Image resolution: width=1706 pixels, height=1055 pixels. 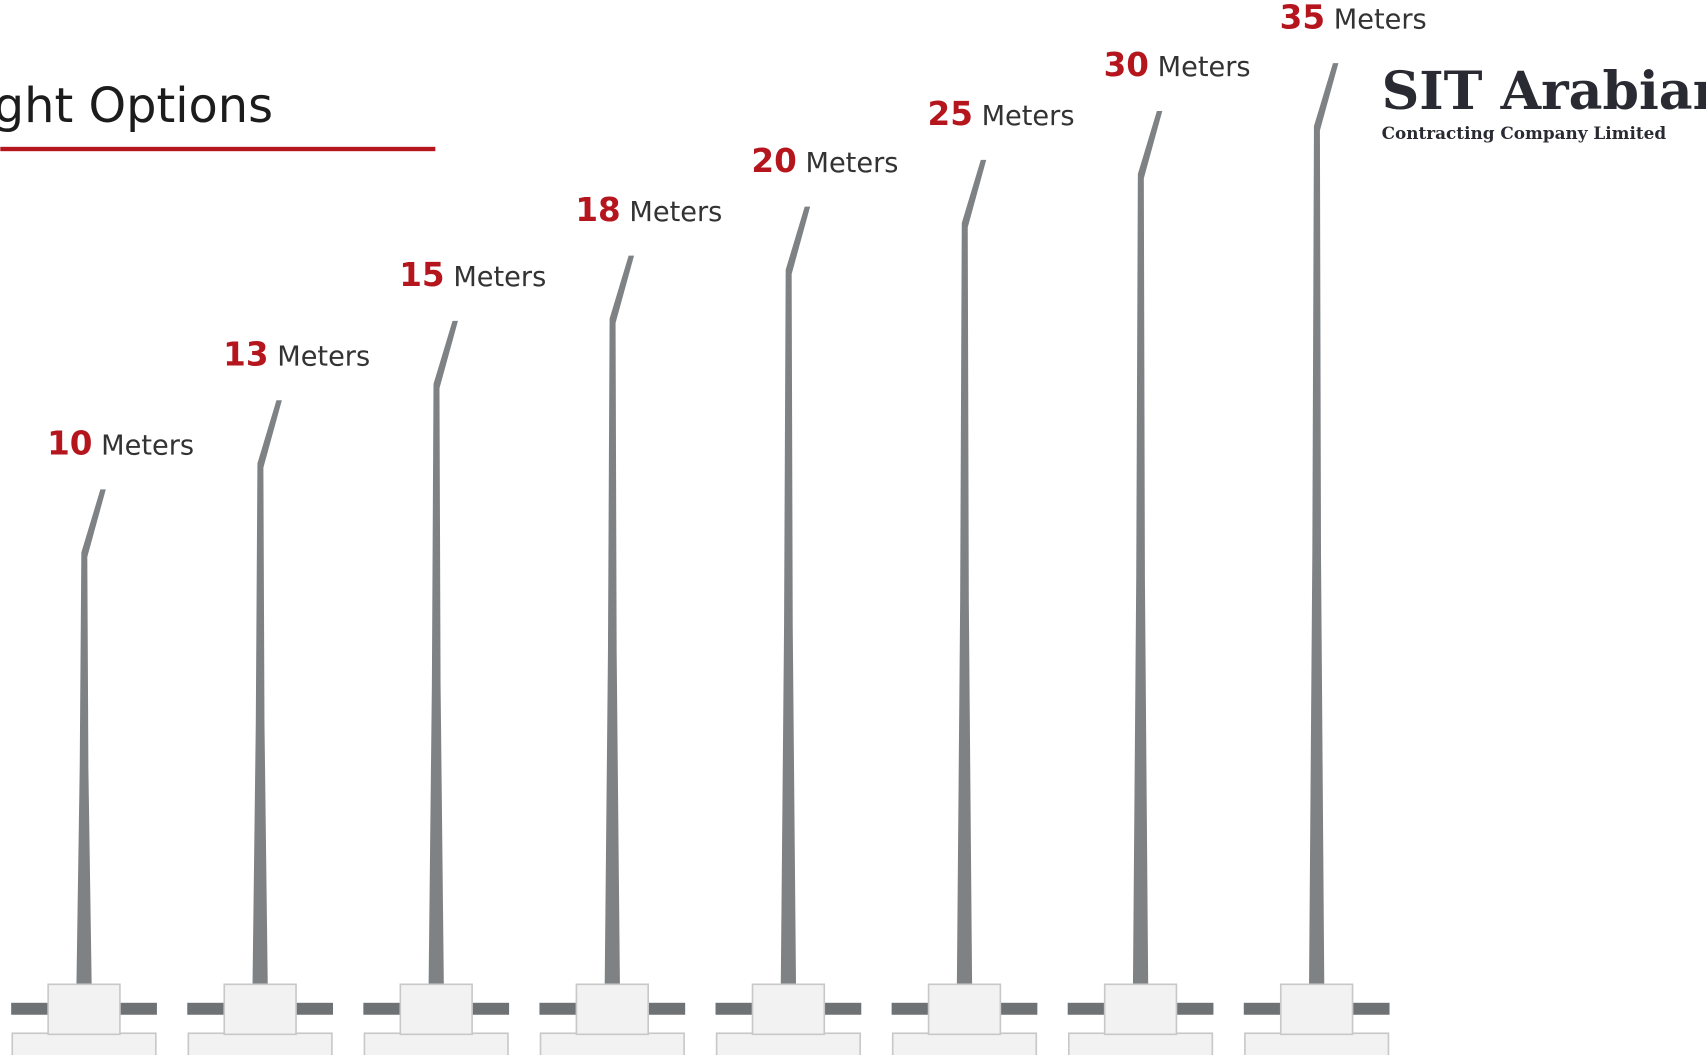 I want to click on pole-group: 35 Meters, so click(x=1335, y=527).